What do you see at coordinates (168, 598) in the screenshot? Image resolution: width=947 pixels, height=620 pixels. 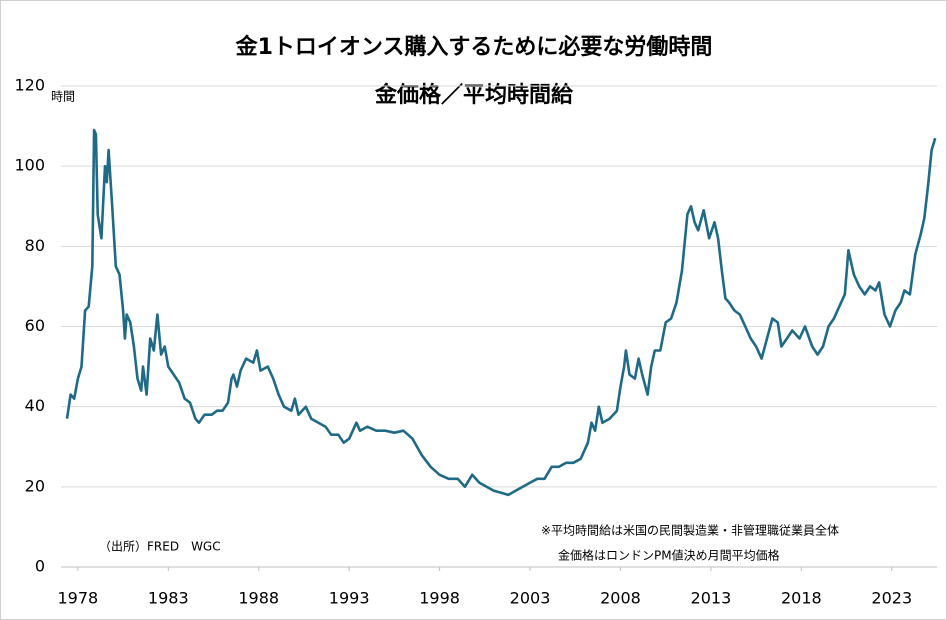 I see `x-tick-label: 1983` at bounding box center [168, 598].